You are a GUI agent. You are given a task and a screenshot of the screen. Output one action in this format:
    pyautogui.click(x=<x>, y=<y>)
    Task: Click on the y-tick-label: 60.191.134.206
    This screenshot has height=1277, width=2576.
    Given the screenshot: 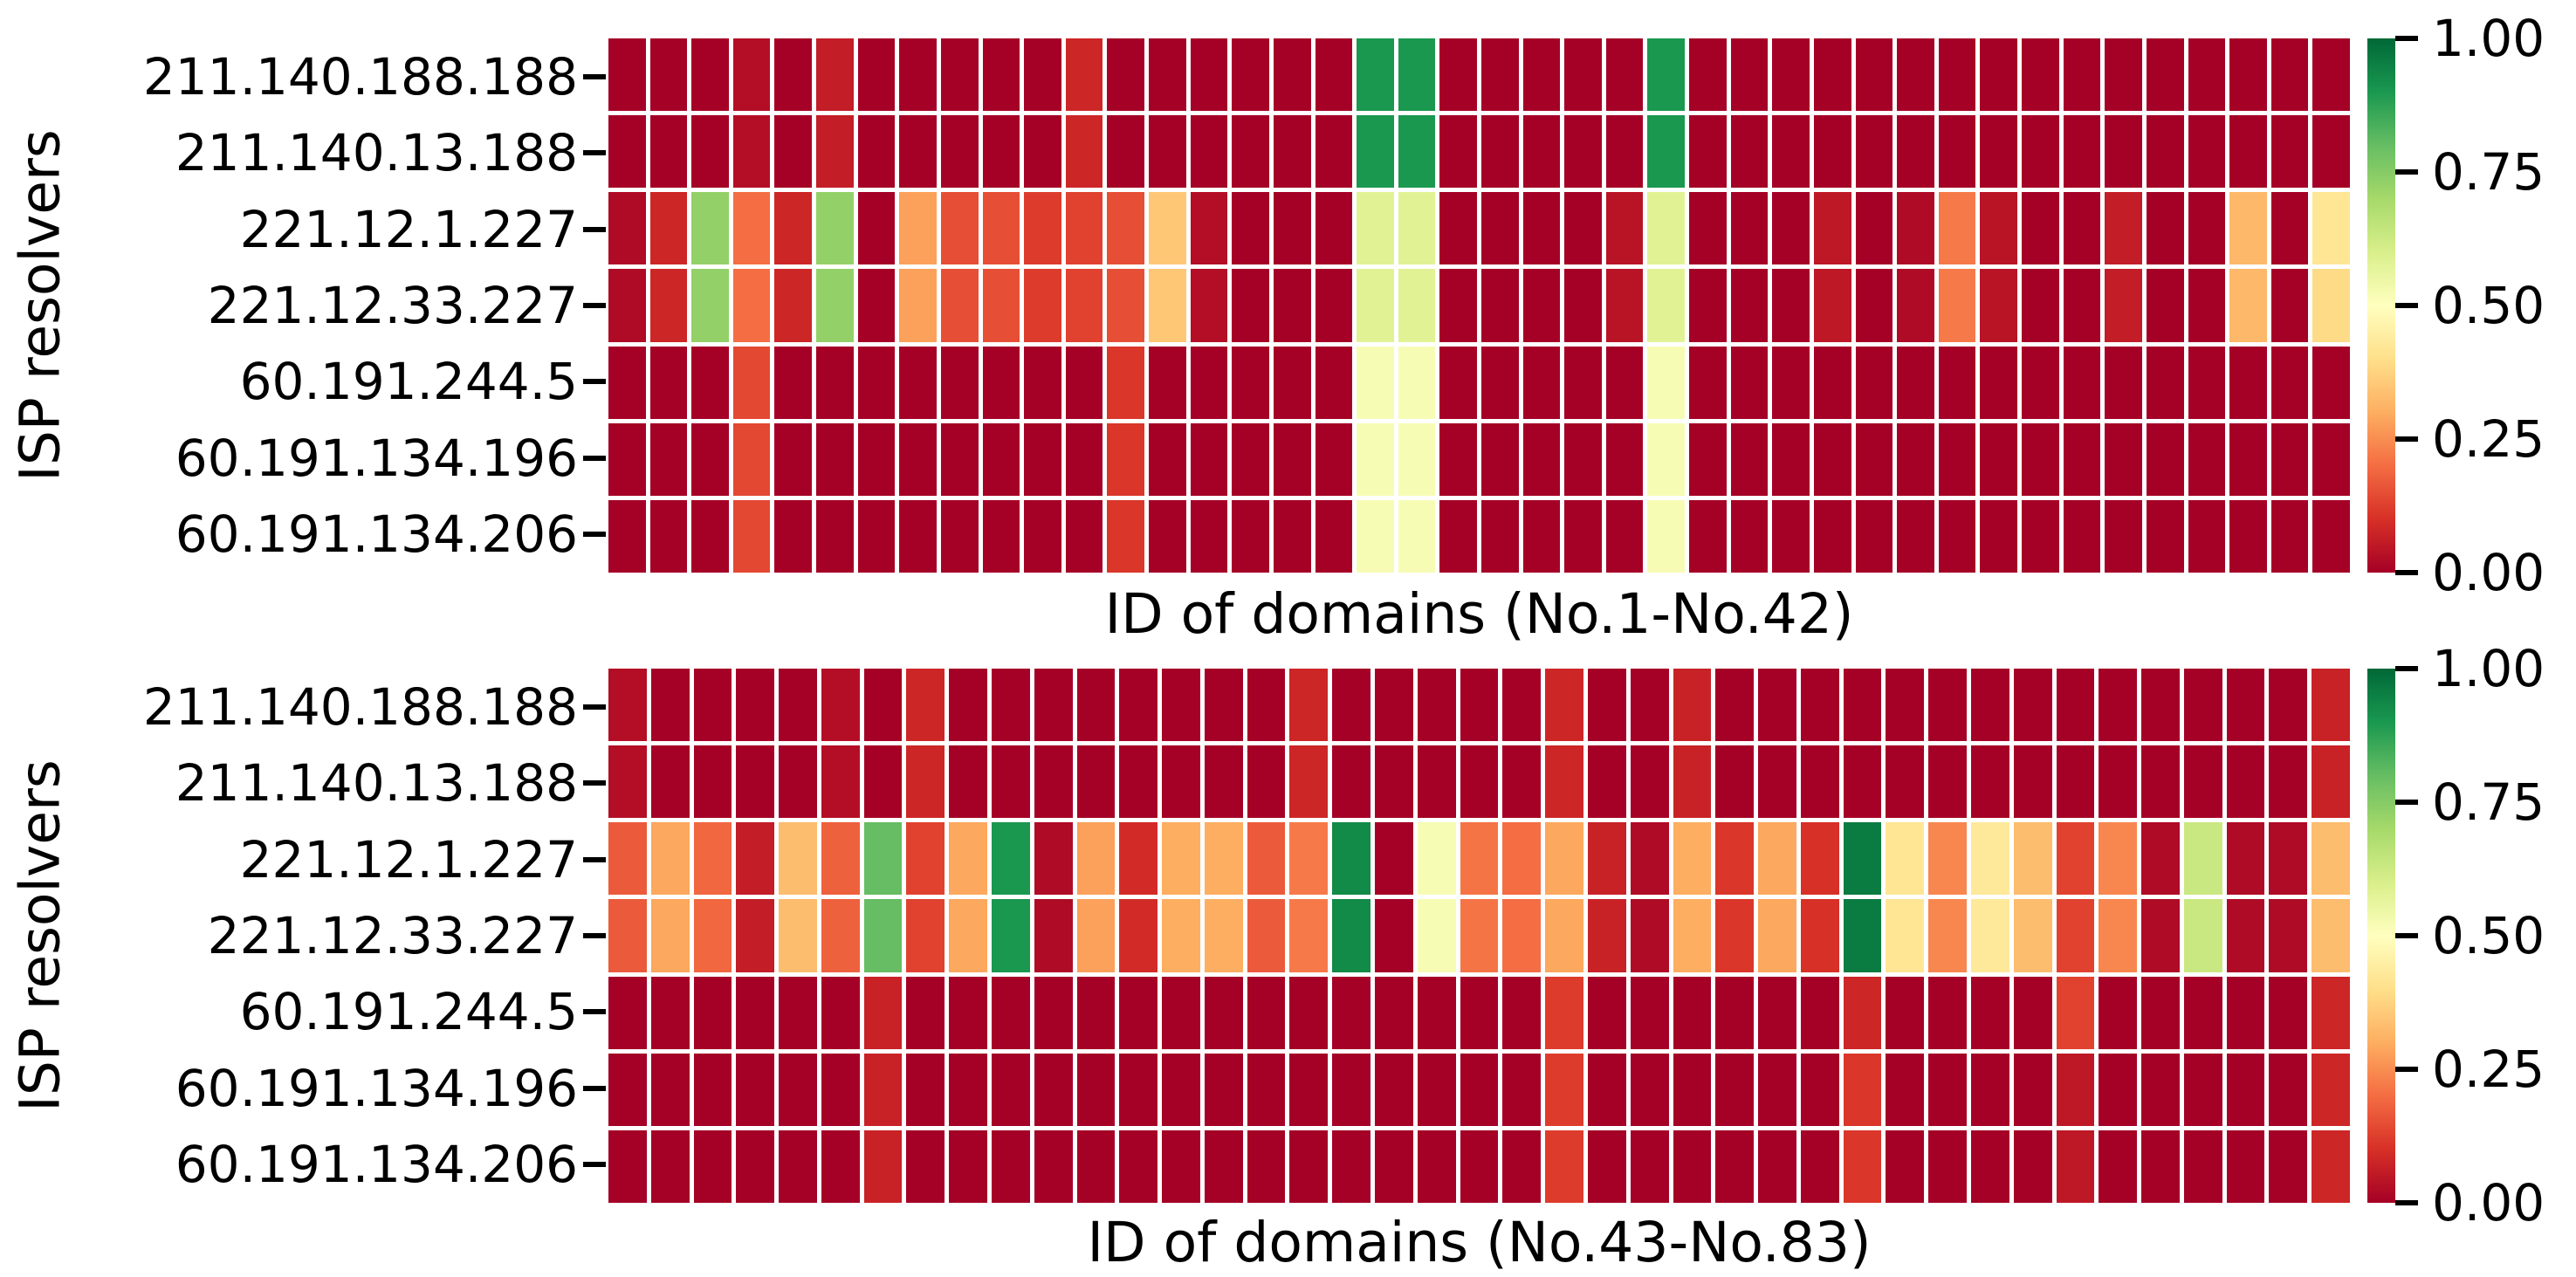 What is the action you would take?
    pyautogui.click(x=376, y=1165)
    